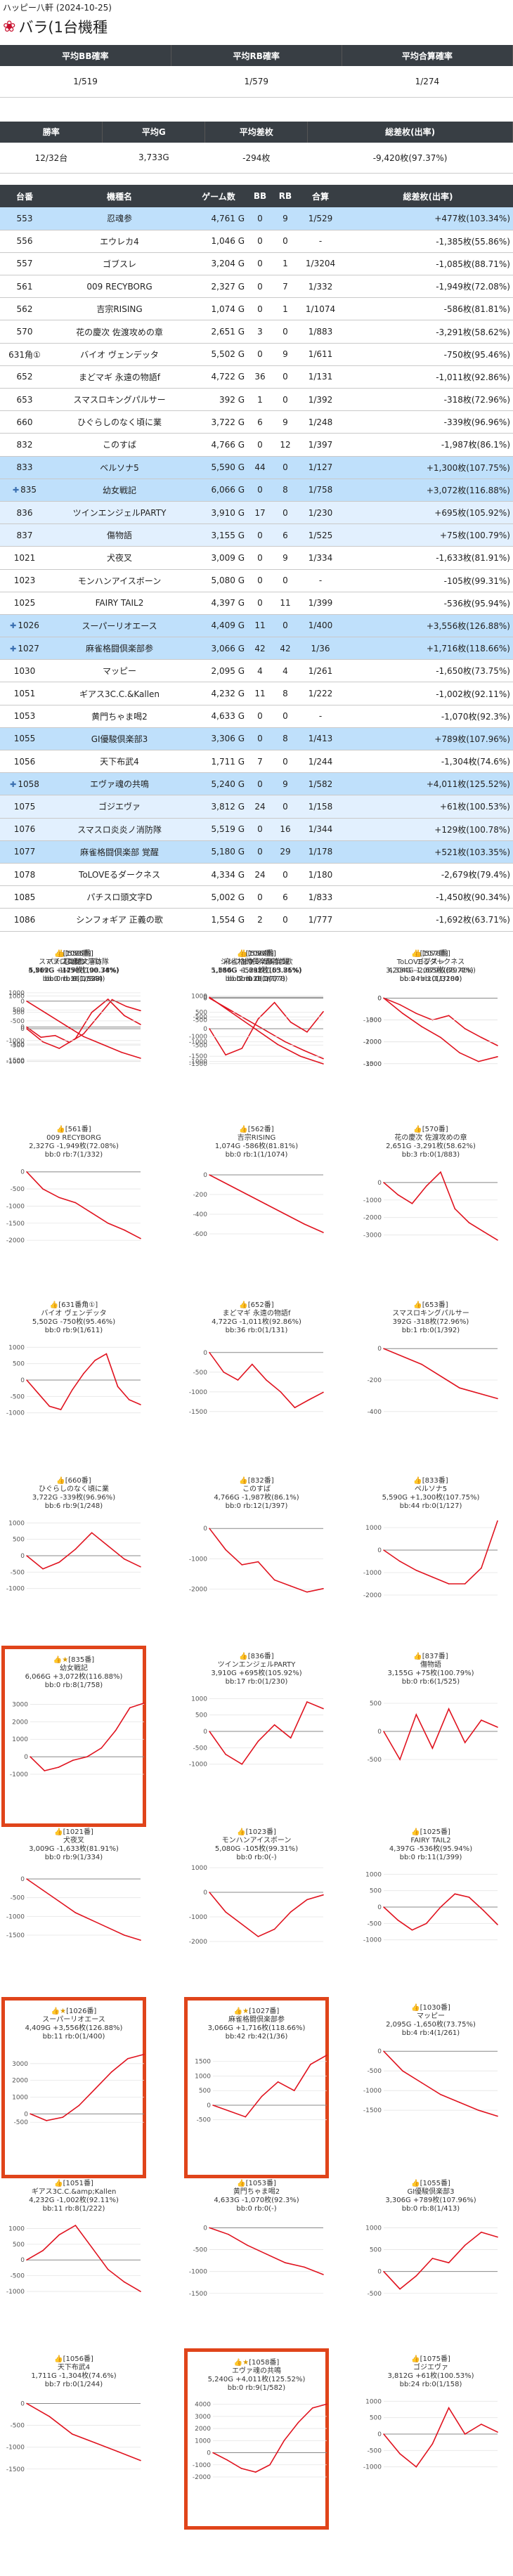 The image size is (513, 2576). What do you see at coordinates (428, 739) in the screenshot?
I see `total-difference: +789枚(107.96%)` at bounding box center [428, 739].